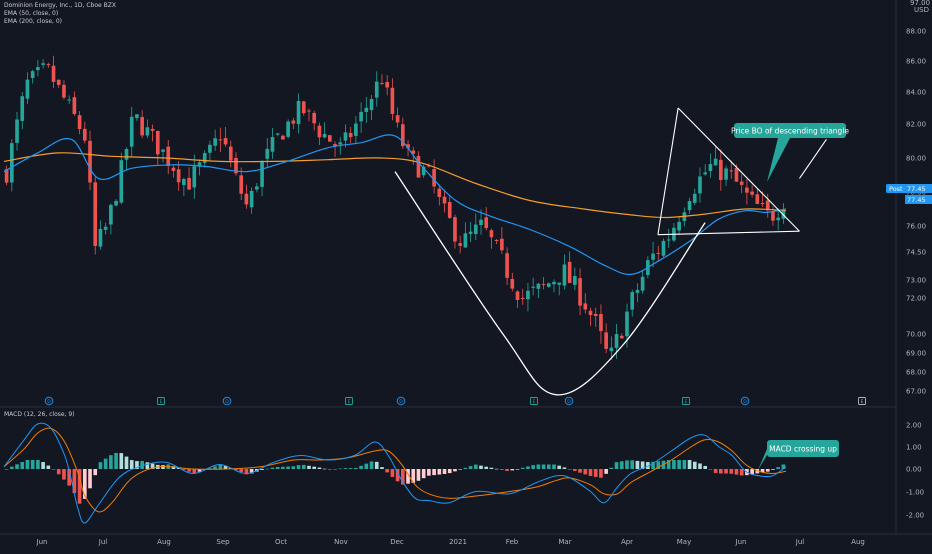  Describe the element at coordinates (916, 93) in the screenshot. I see `price-tick-label: 84.00` at that location.